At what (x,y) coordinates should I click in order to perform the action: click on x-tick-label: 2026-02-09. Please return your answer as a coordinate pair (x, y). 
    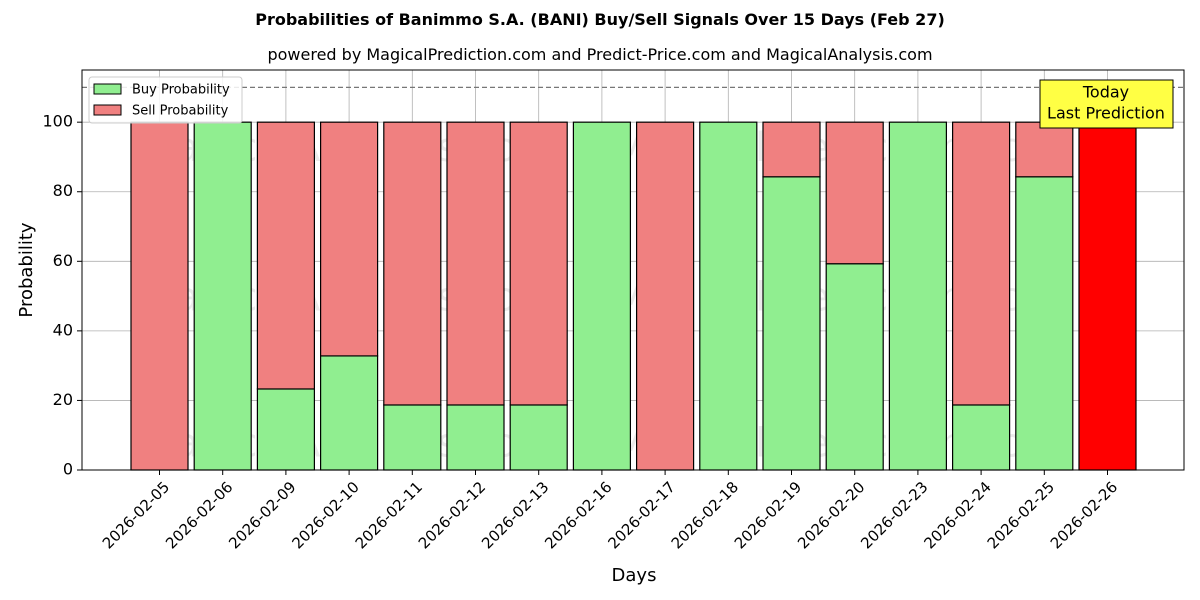
    Looking at the image, I should click on (262, 515).